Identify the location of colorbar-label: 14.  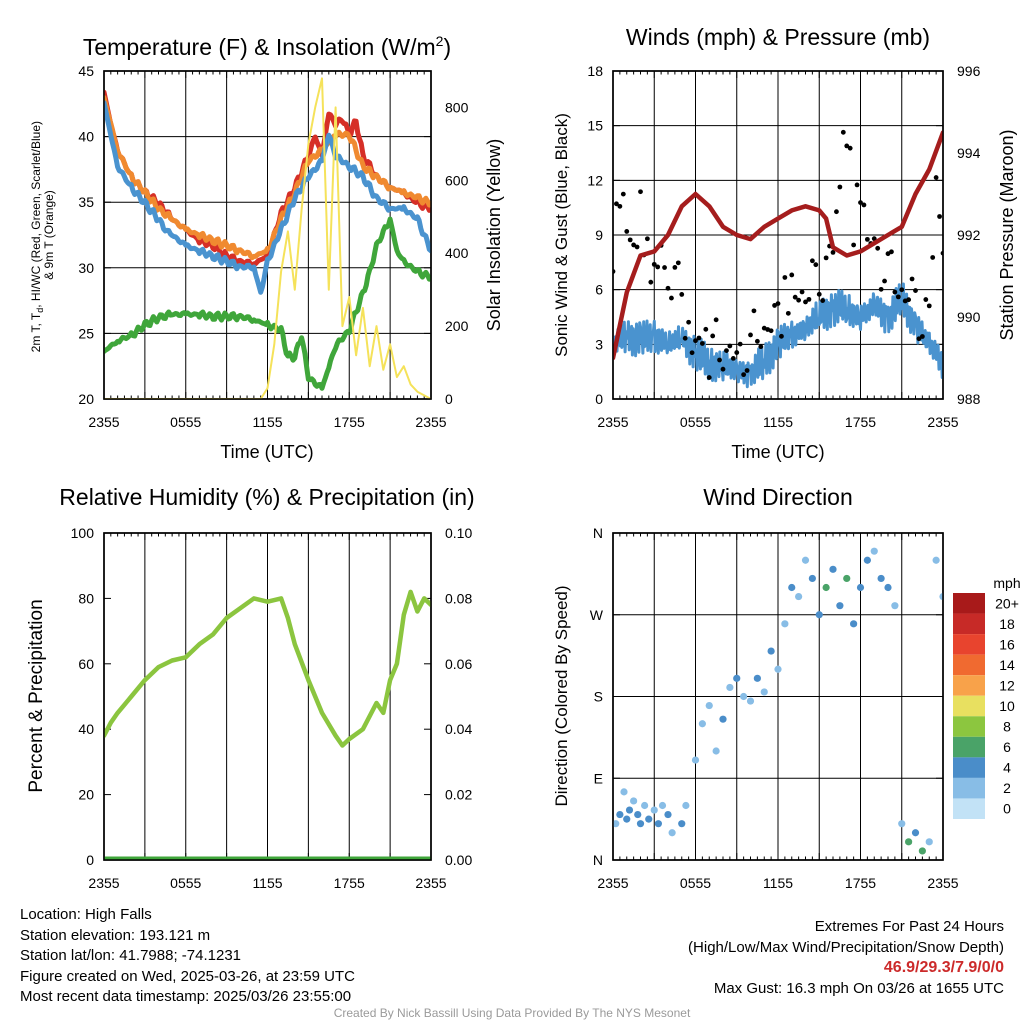
(1007, 665).